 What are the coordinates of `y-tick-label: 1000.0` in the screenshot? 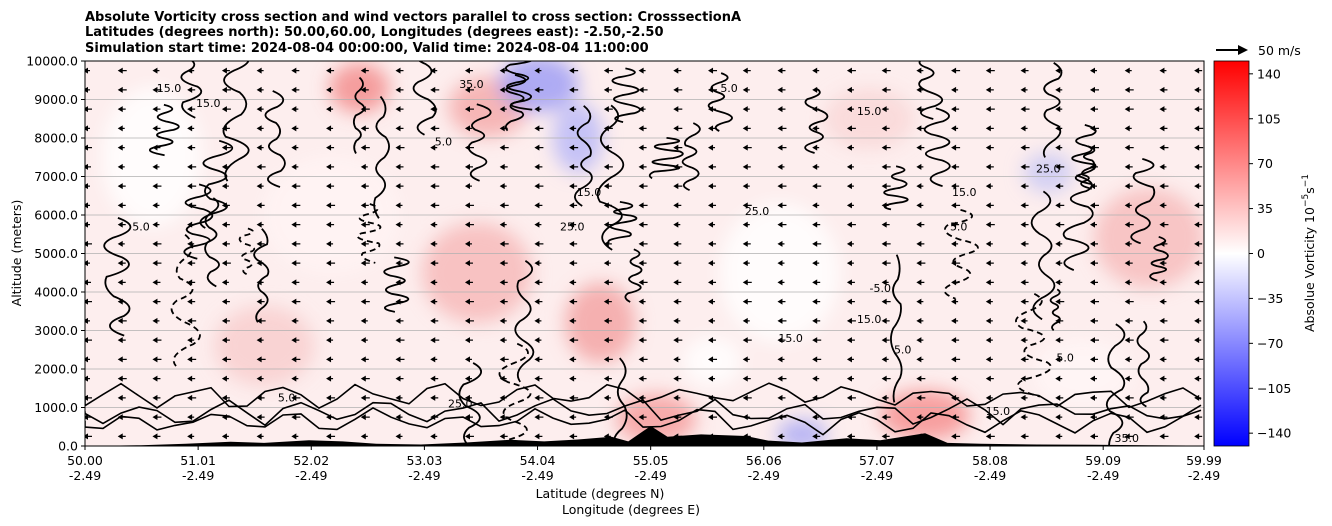 It's located at (56, 407).